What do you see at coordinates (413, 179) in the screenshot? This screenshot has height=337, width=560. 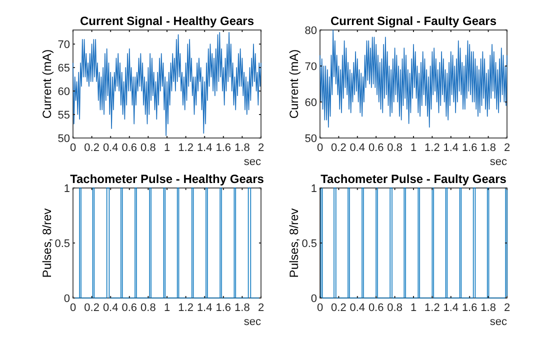 I see `chart-title: Tachometer Pulse - Faulty Gears` at bounding box center [413, 179].